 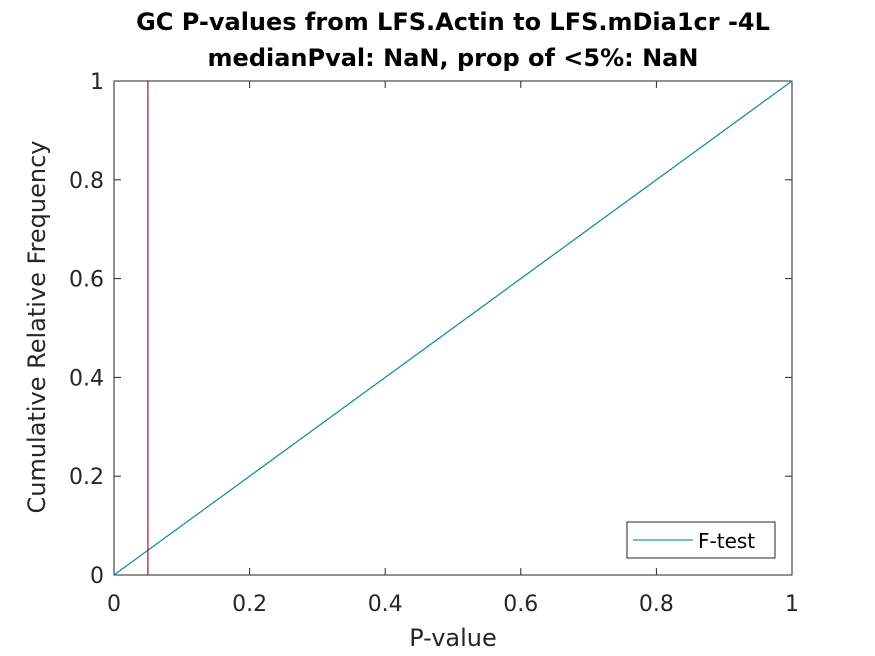 I want to click on legend: F-test, so click(x=701, y=540).